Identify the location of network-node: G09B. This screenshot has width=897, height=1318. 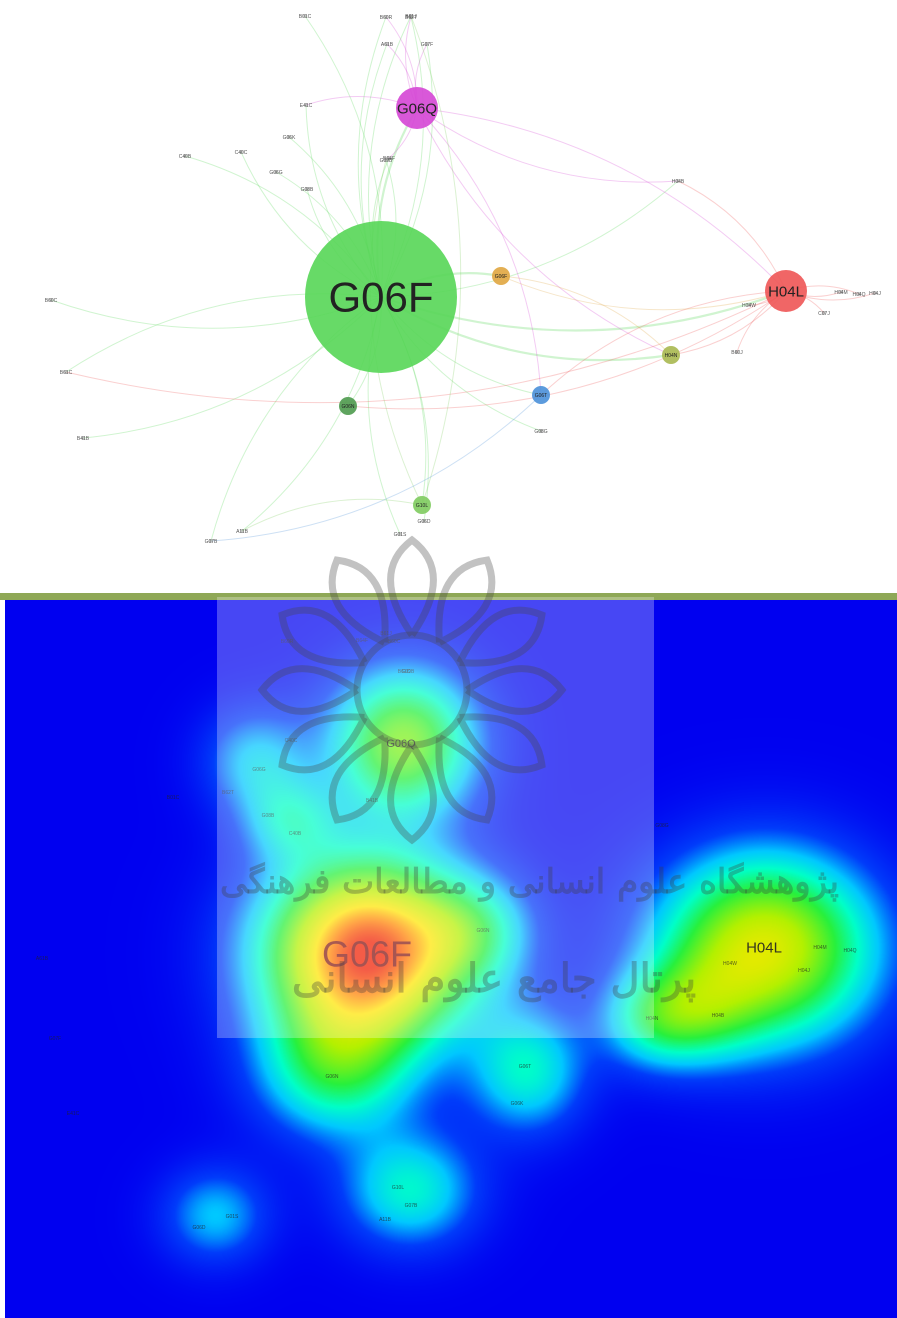
(386, 161).